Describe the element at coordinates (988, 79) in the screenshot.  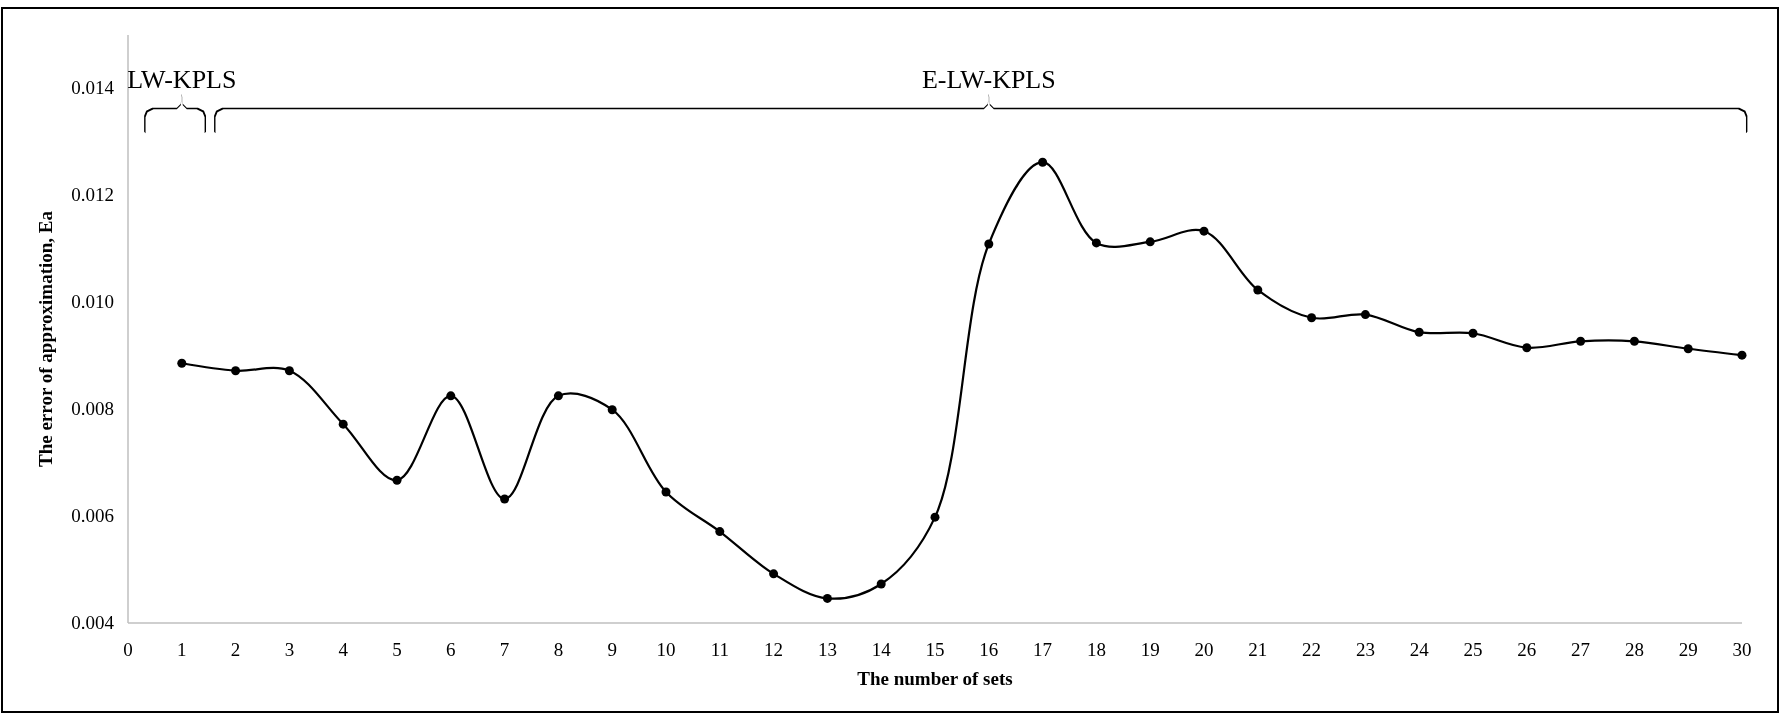
I see `annotation: E-LW-KPLS` at that location.